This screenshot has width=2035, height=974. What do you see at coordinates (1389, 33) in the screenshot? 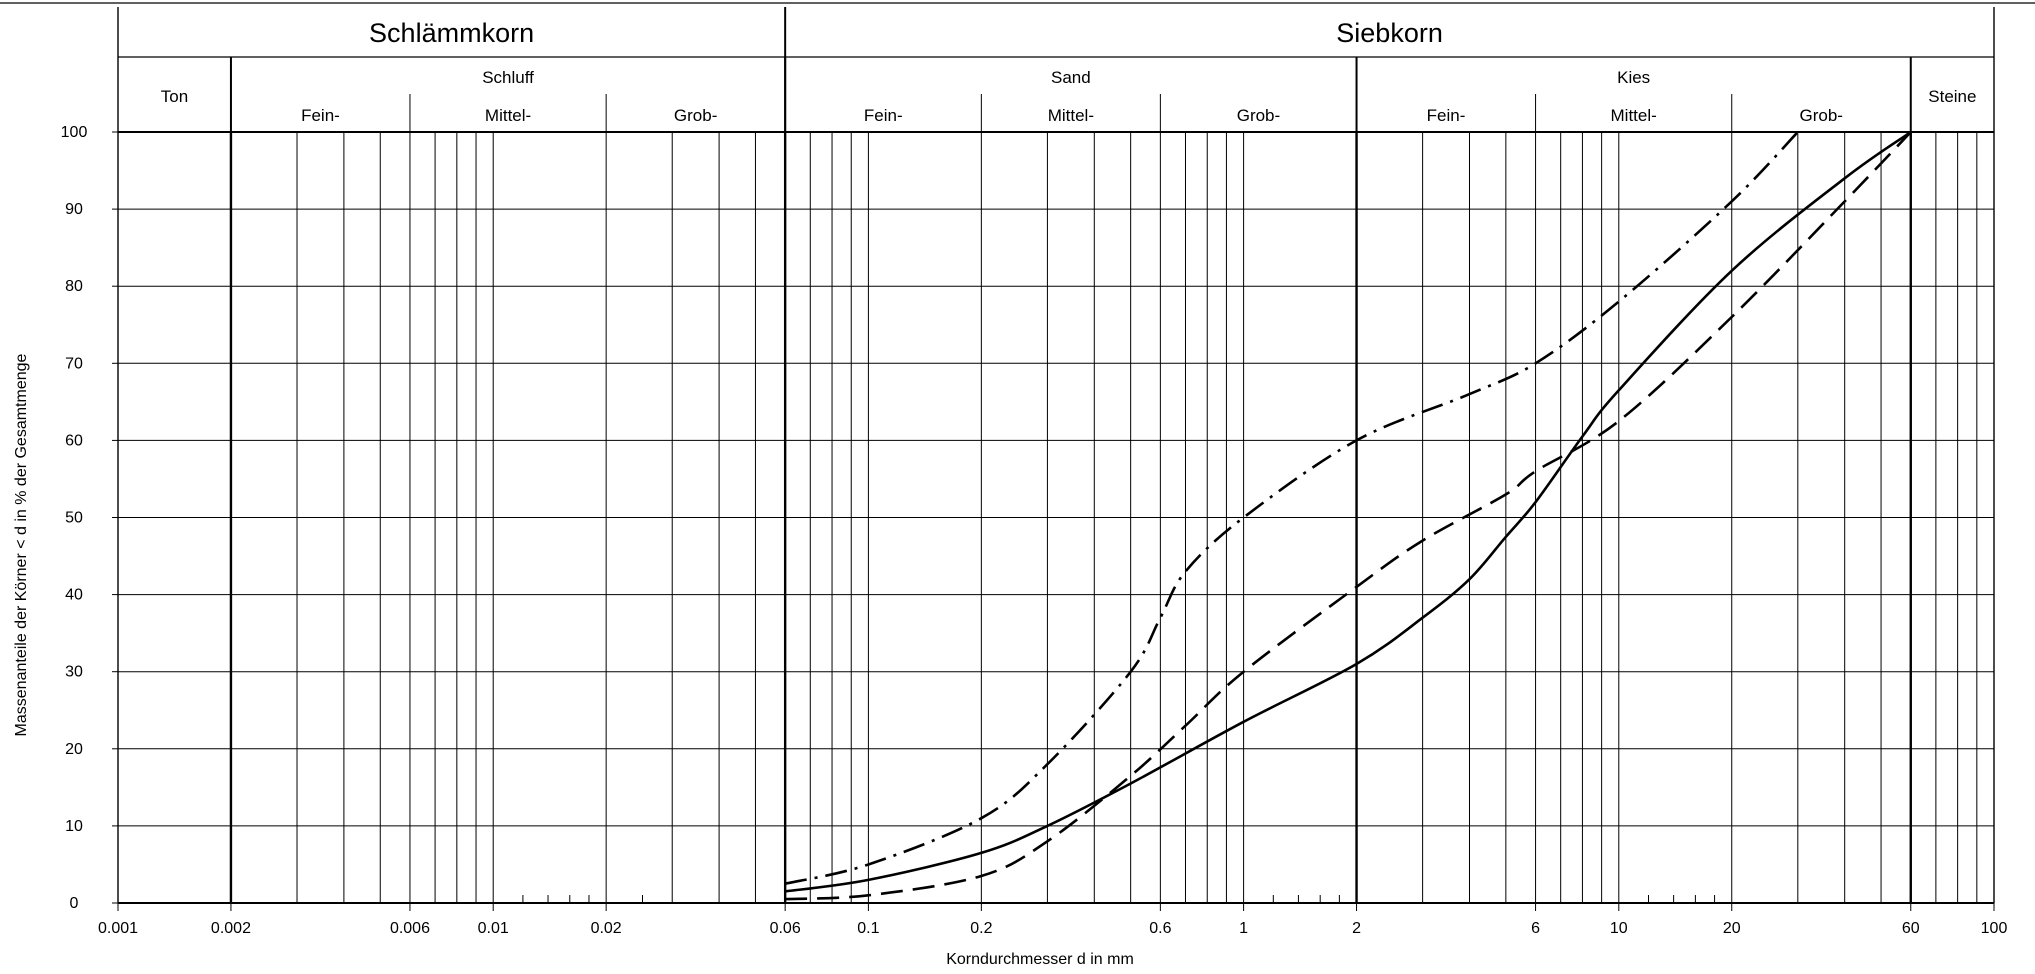
I see `header-group-label: Siebkorn` at bounding box center [1389, 33].